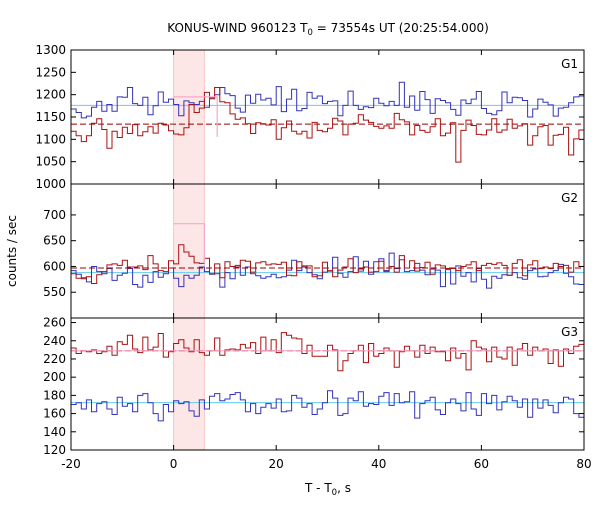 The height and width of the screenshot is (505, 600). I want to click on x-tick-label: 60, so click(481, 464).